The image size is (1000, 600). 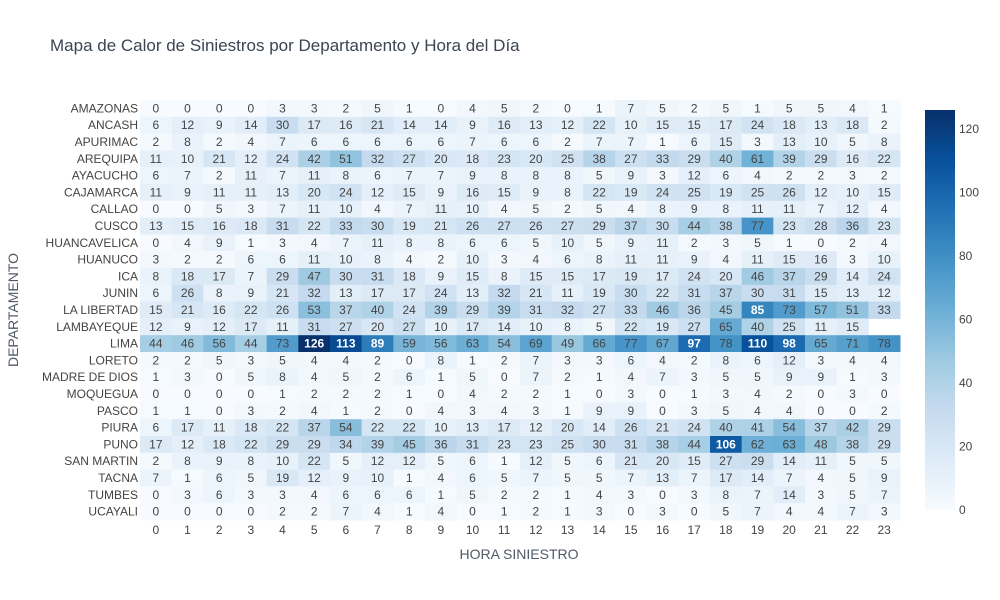 I want to click on x-tick-label: 15, so click(x=631, y=530).